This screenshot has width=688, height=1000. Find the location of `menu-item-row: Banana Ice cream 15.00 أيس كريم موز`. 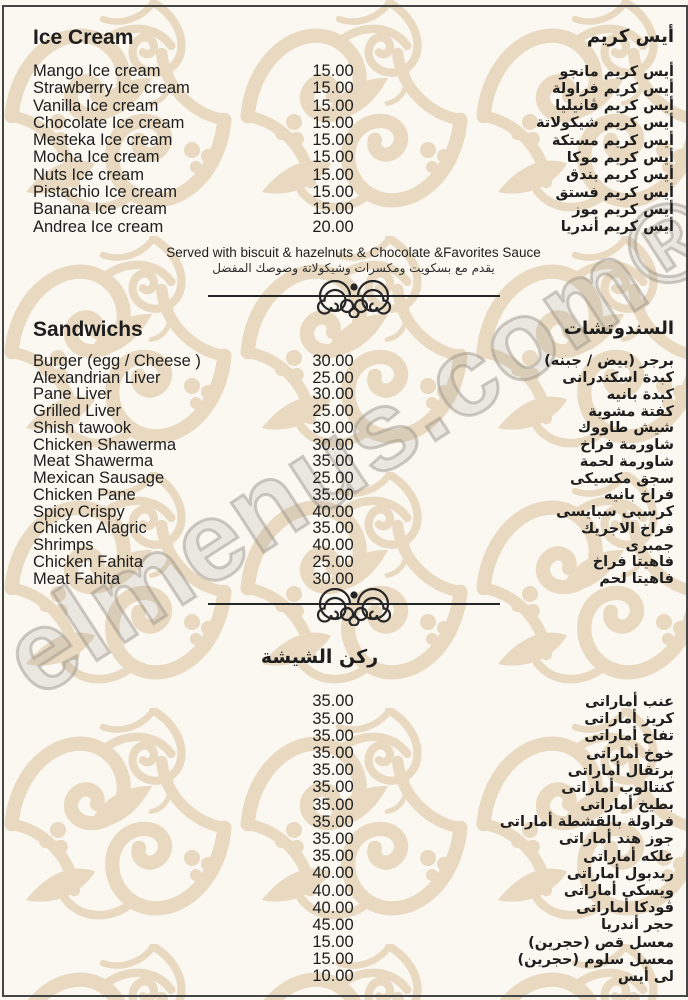

menu-item-row: Banana Ice cream 15.00 أيس كريم موز is located at coordinates (353, 209).